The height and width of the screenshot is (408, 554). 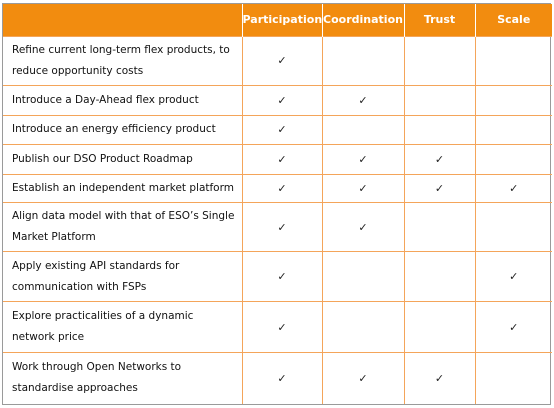 What do you see at coordinates (362, 20) in the screenshot?
I see `header-coordination: Coordination` at bounding box center [362, 20].